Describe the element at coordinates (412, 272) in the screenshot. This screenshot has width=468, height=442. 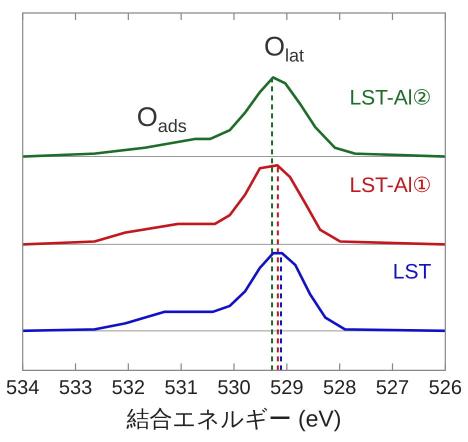
I see `text: LST` at that location.